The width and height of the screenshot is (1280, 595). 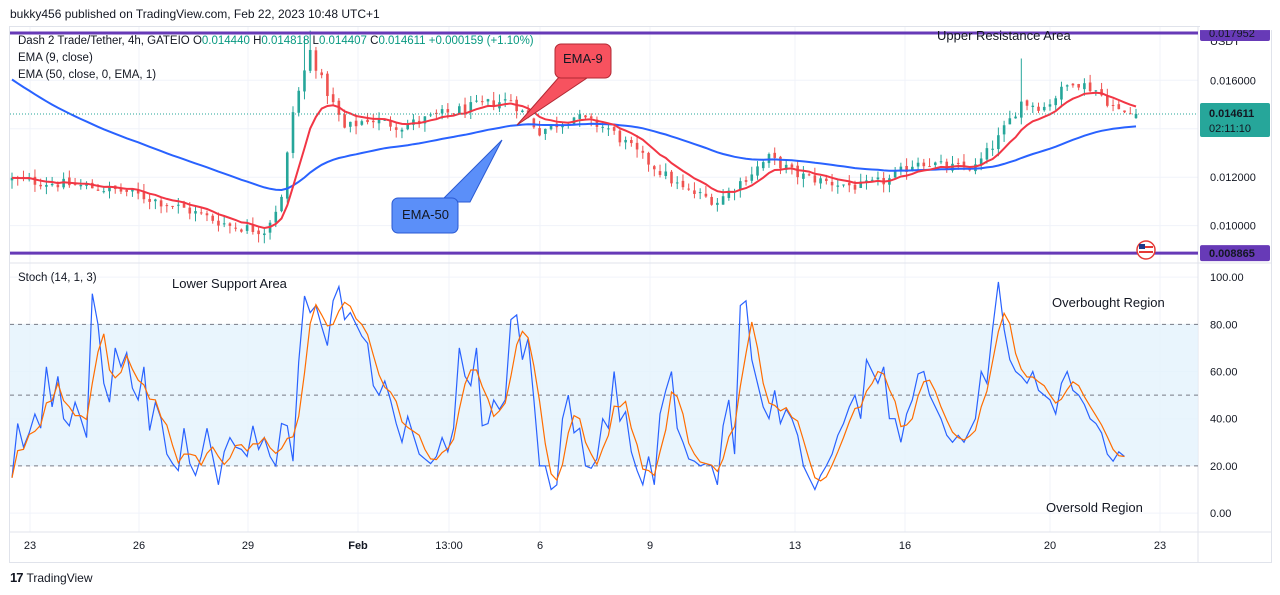 What do you see at coordinates (1160, 546) in the screenshot?
I see `time-tick-label: 23` at bounding box center [1160, 546].